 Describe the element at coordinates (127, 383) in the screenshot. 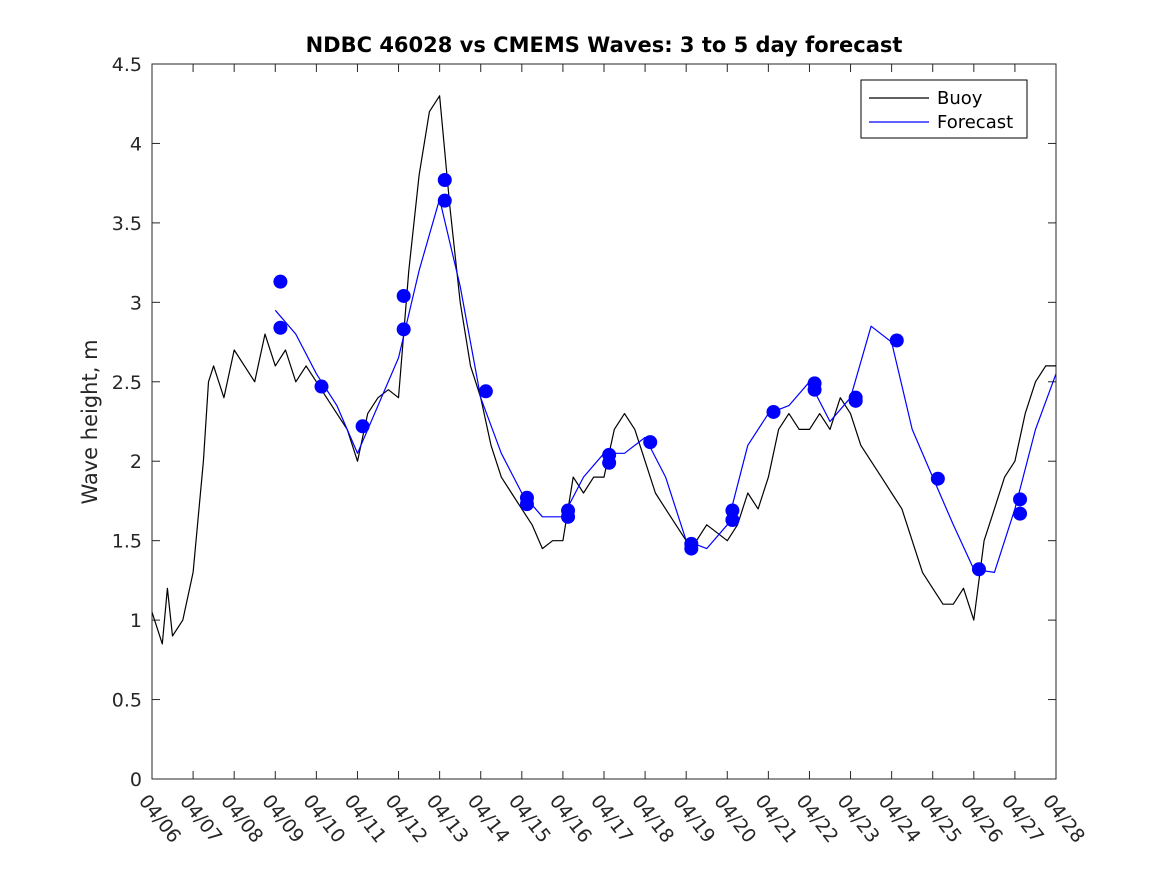

I see `y-tick-label: 2.5` at that location.